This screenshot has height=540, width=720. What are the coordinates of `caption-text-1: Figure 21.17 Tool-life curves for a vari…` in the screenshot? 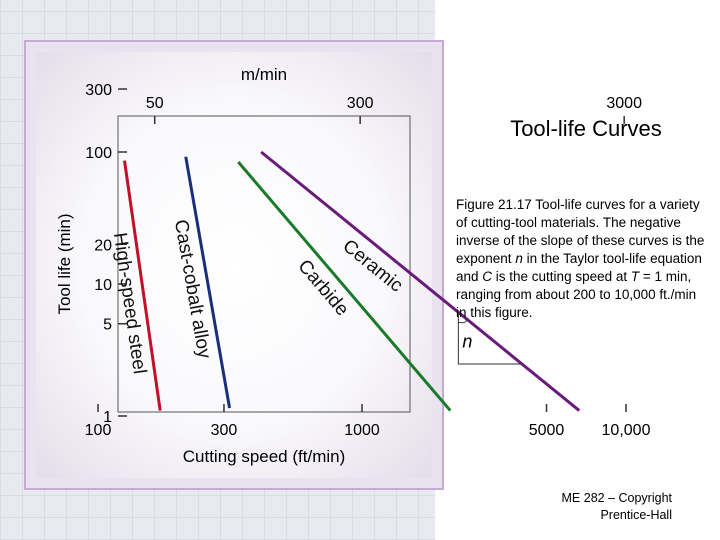 It's located at (580, 231).